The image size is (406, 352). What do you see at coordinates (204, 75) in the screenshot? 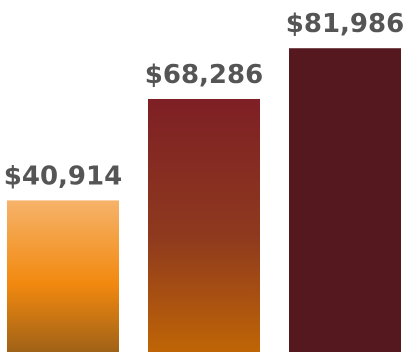
I see `data-label-2: $68,286` at bounding box center [204, 75].